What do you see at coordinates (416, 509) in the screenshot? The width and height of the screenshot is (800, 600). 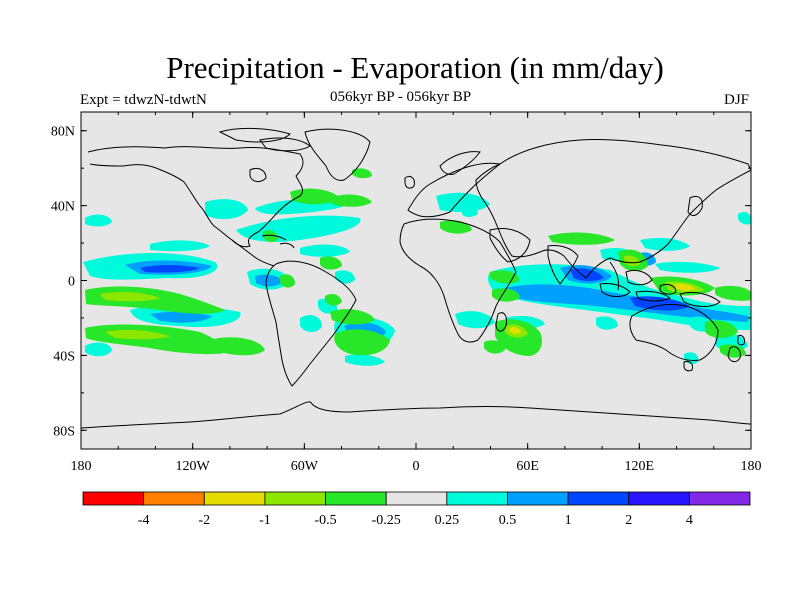 I see `colorbar: -4 -2 -1 -0.5 -0.25 0.25 0.5 1 2 4` at bounding box center [416, 509].